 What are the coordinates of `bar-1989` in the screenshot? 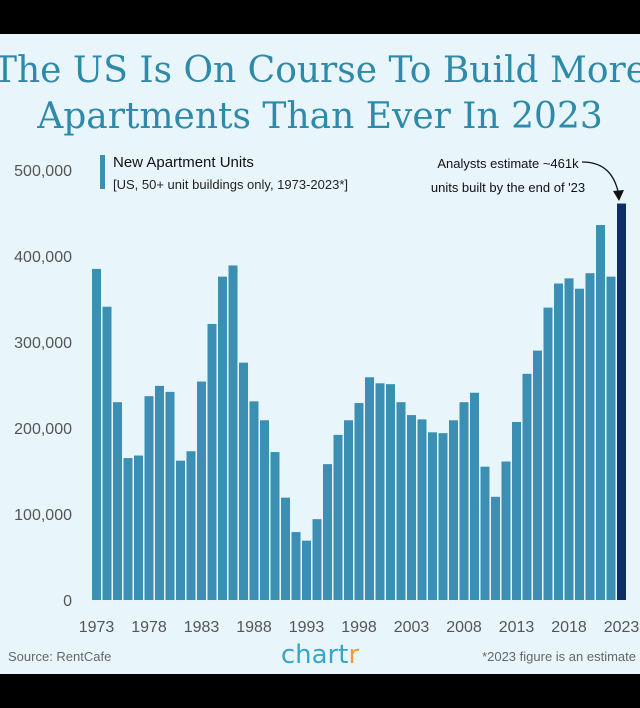 It's located at (264, 510).